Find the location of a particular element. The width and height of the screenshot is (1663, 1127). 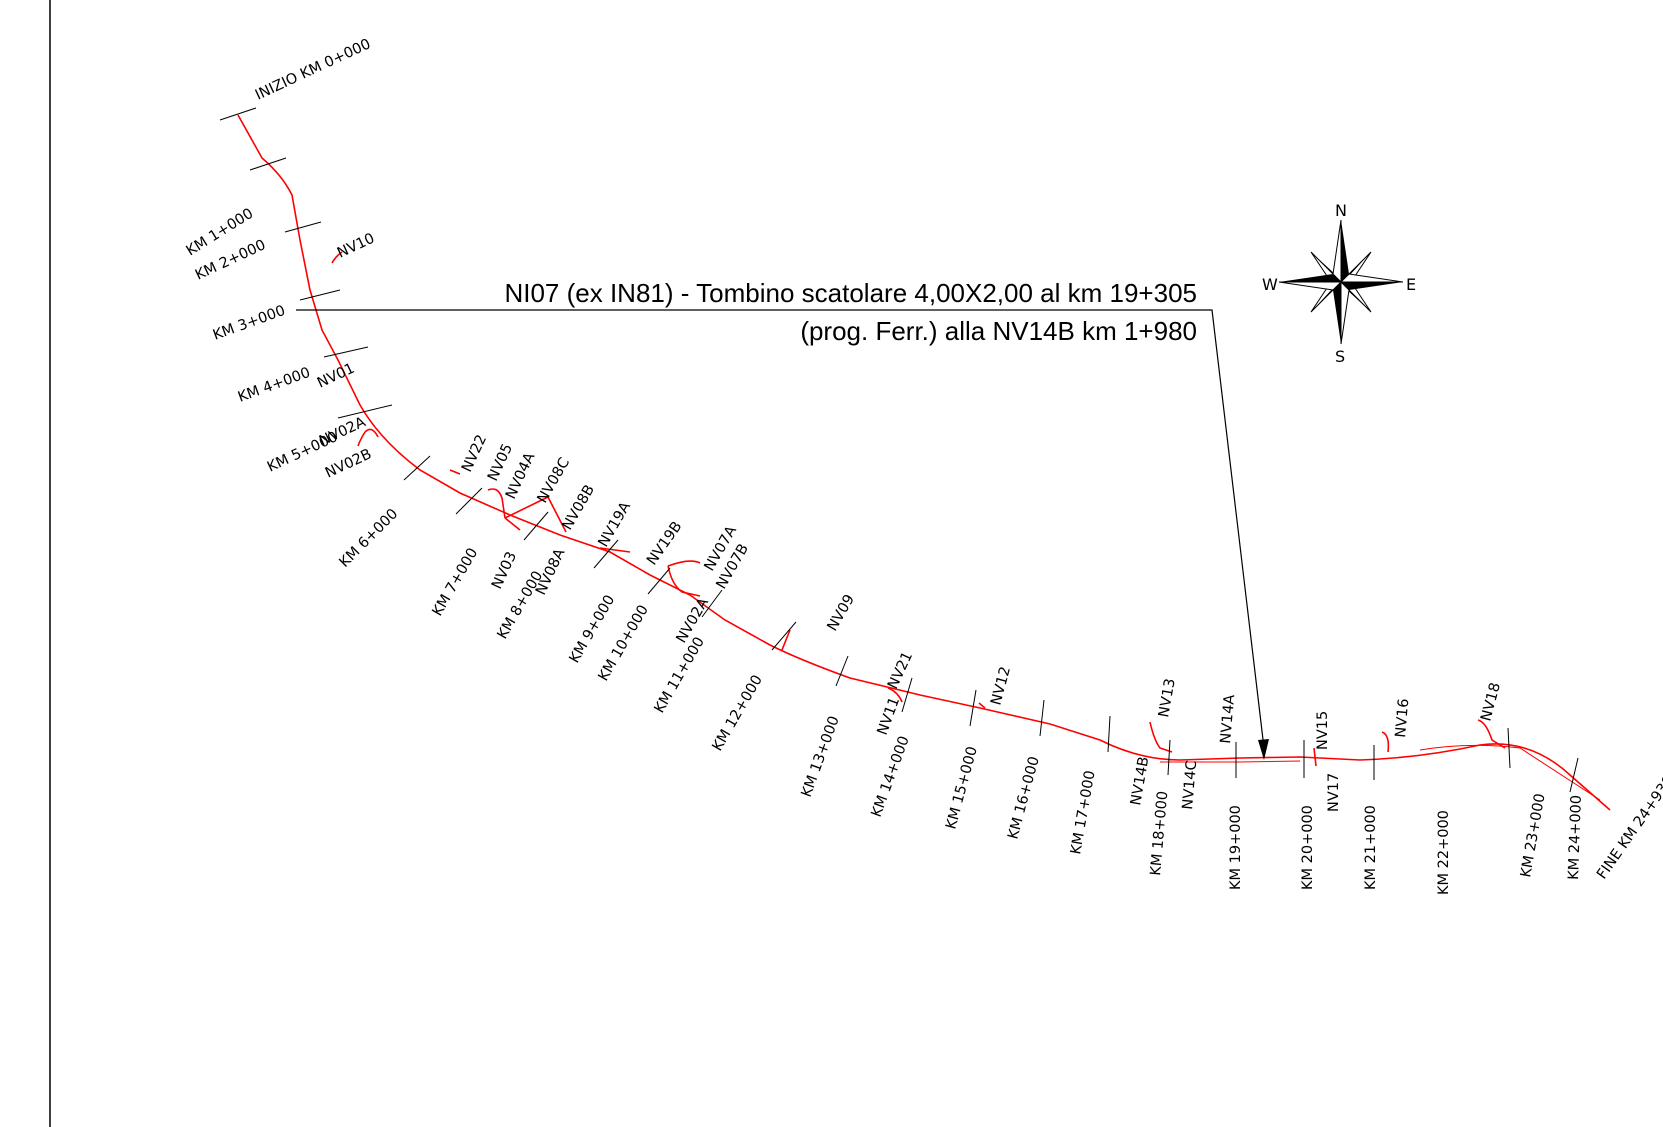

branch-label: NV02A is located at coordinates (342, 431).